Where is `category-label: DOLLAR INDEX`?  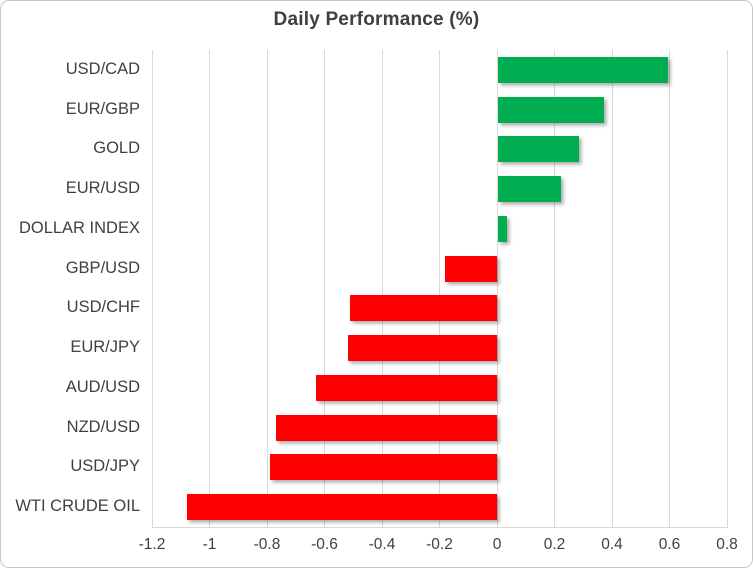
category-label: DOLLAR INDEX is located at coordinates (79, 227).